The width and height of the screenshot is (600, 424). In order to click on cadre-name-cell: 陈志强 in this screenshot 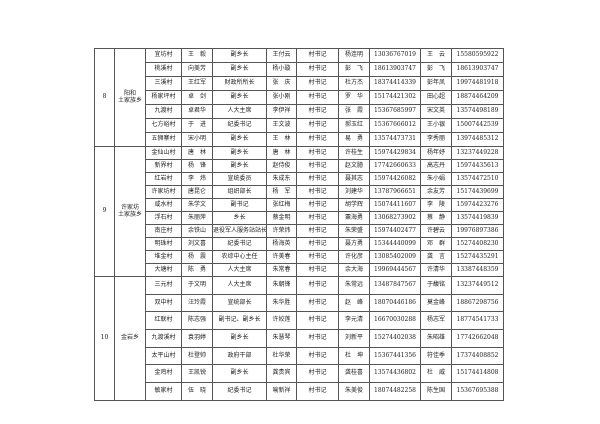, I will do `click(197, 321)`.